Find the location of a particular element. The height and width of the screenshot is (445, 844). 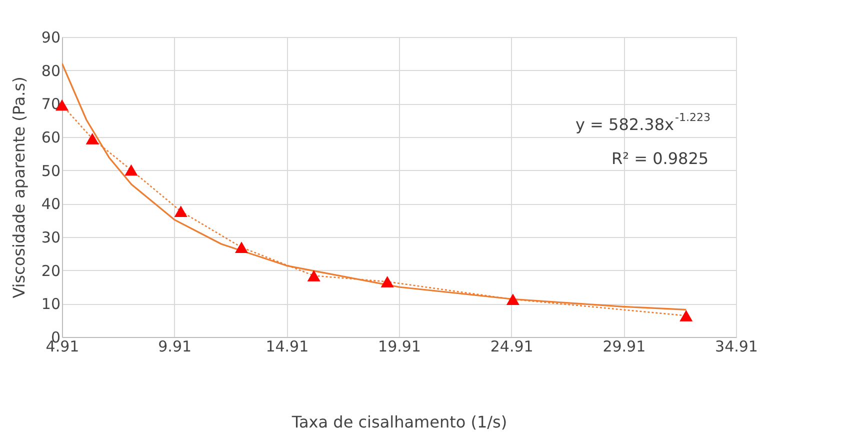

y-tick-label: 90 is located at coordinates (50, 37).